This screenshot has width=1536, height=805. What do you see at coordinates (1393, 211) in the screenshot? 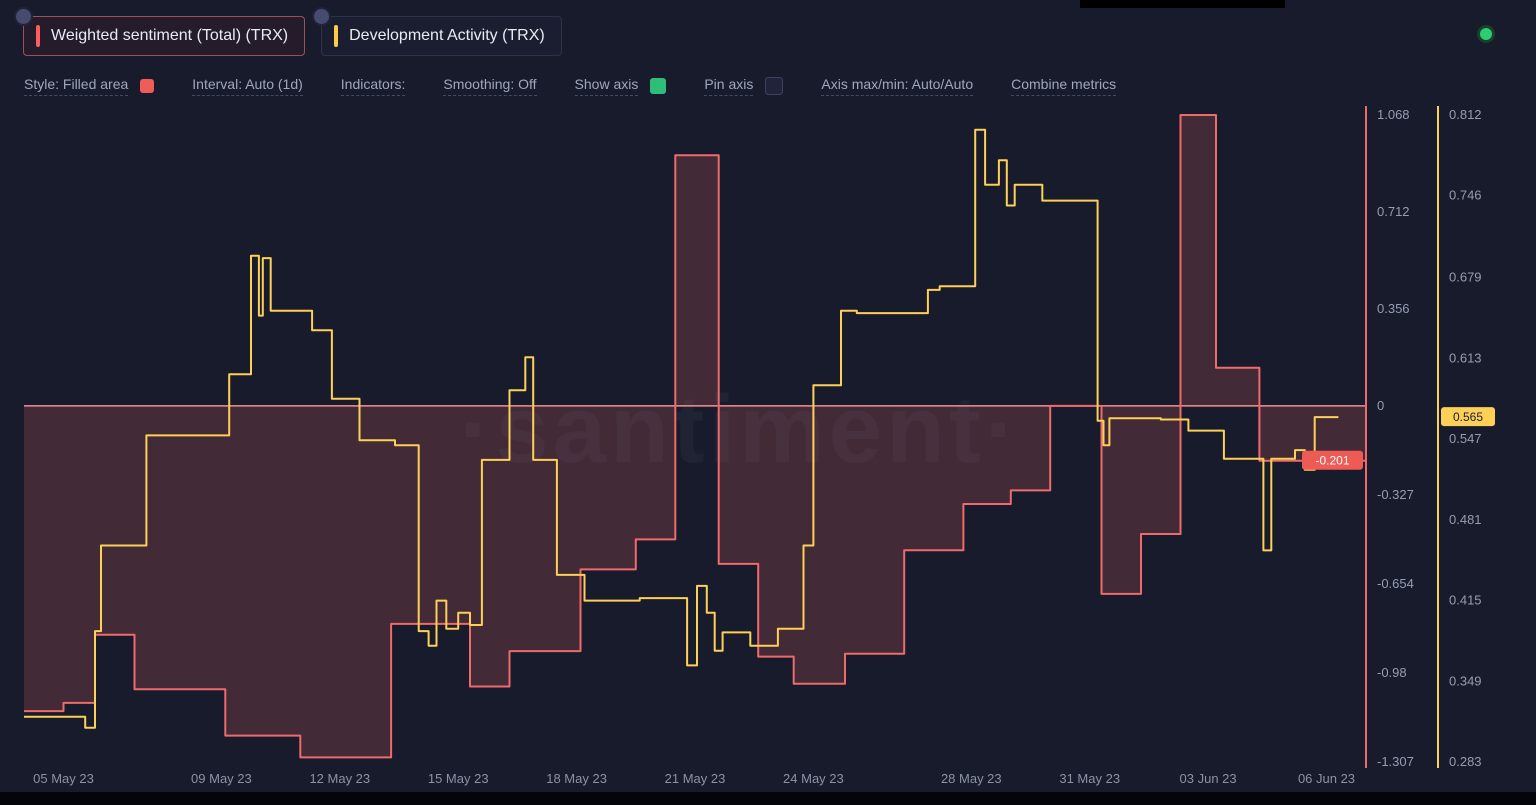
I see `sentiment-axis-tick: 0.712` at bounding box center [1393, 211].